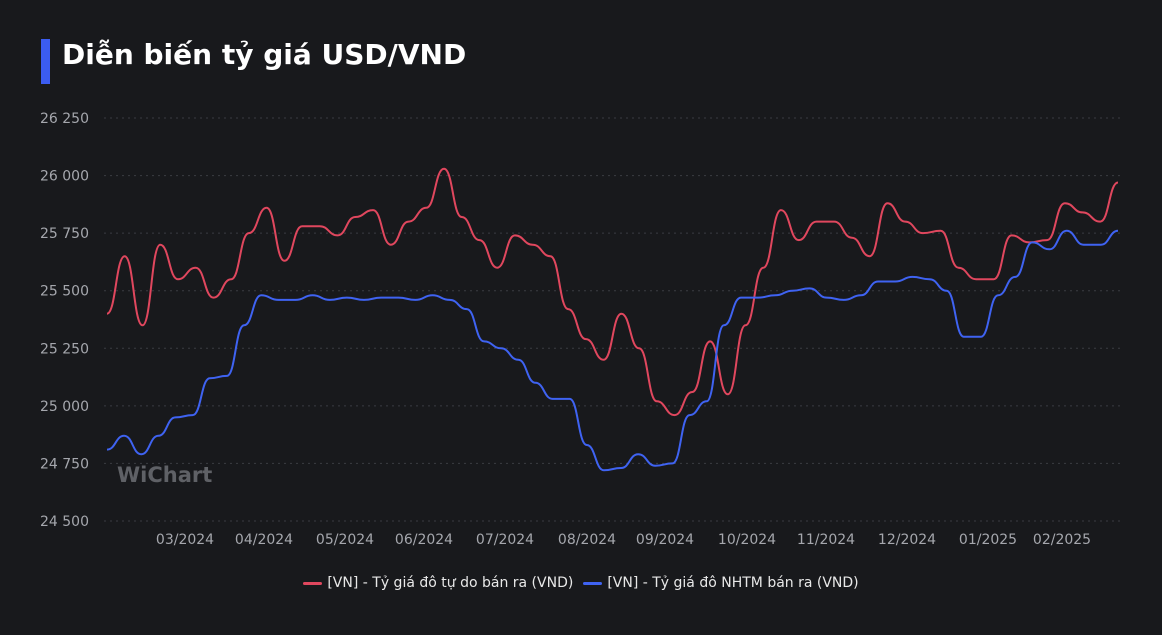 The width and height of the screenshot is (1162, 635). I want to click on y-tick-label: 26 250, so click(64, 119).